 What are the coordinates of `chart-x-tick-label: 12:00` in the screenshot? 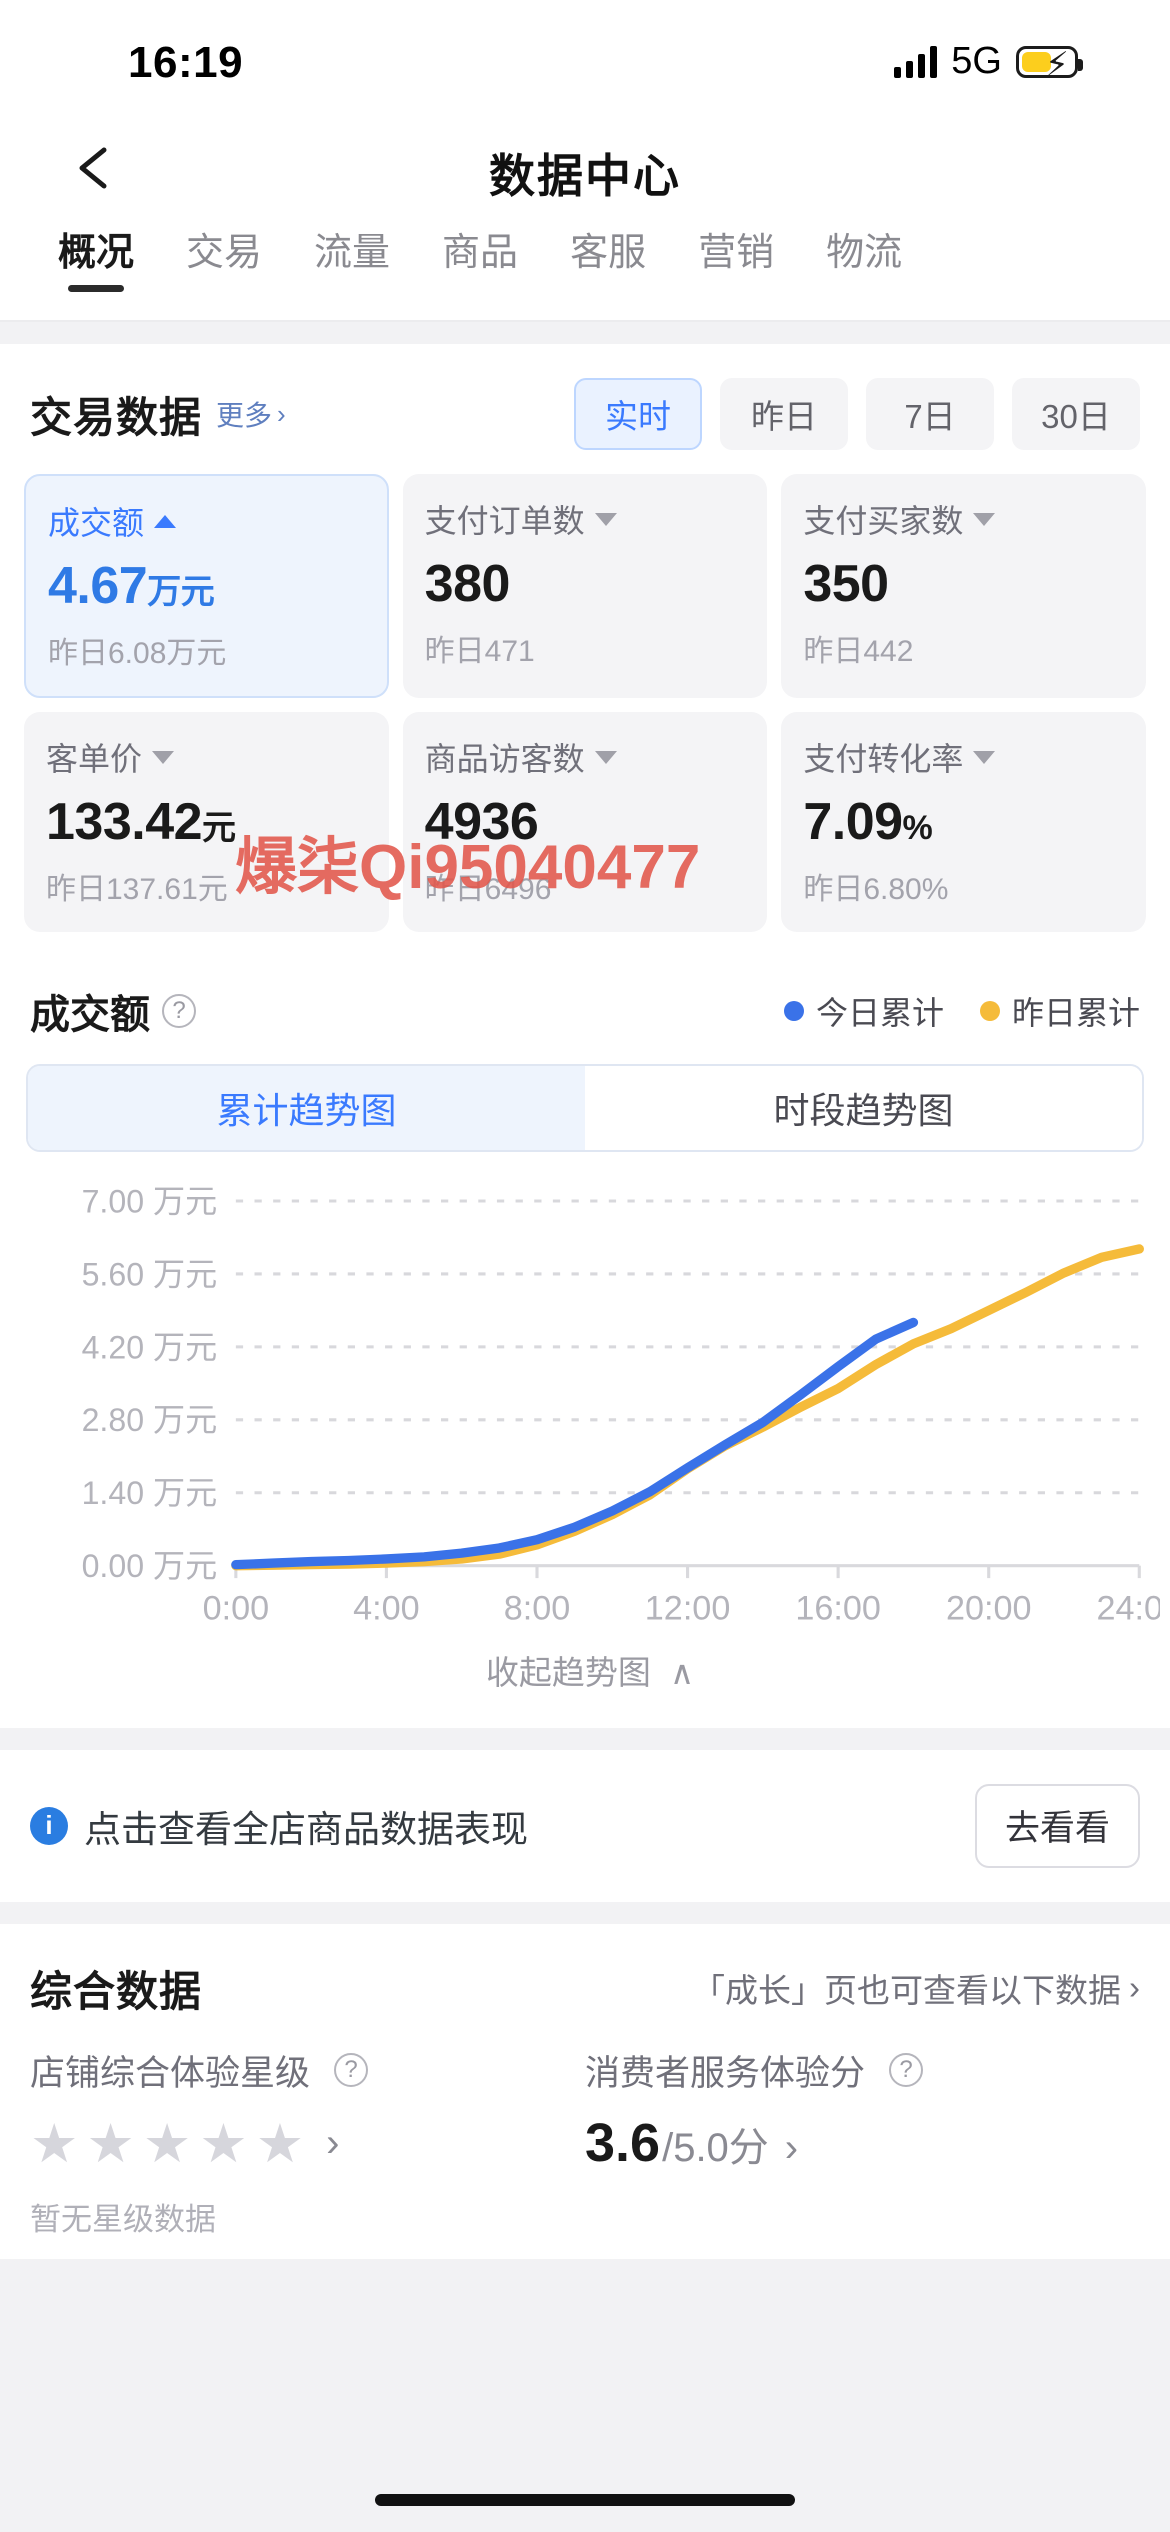 It's located at (688, 1609).